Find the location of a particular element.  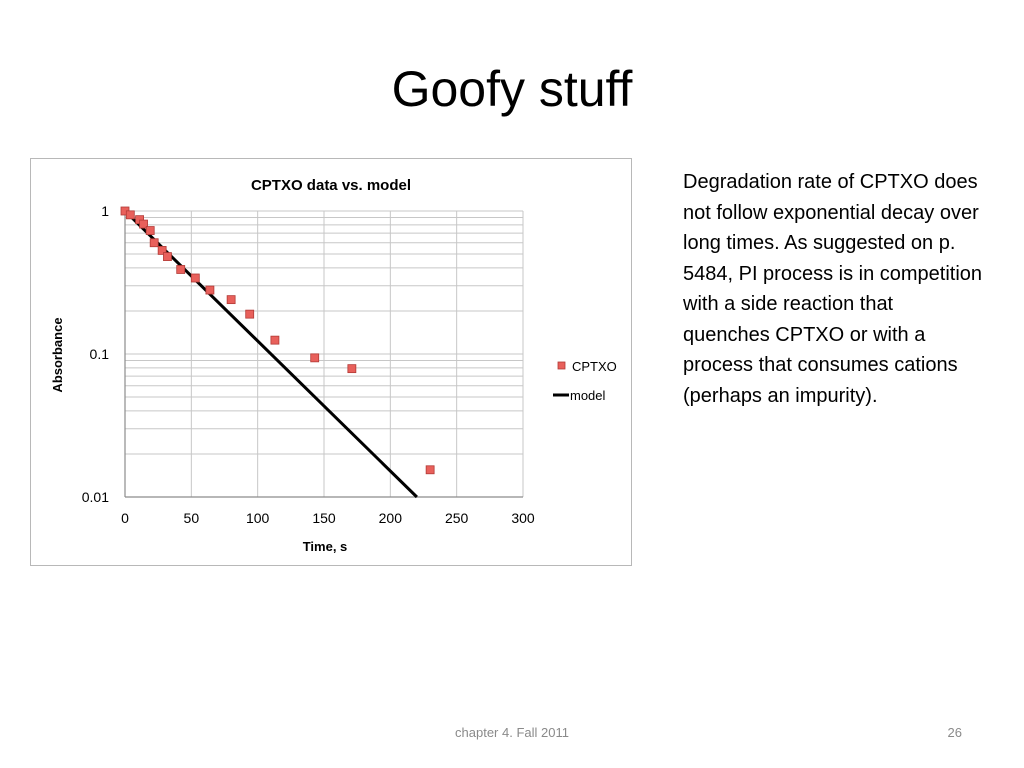

x-tick-label: 100 is located at coordinates (258, 518).